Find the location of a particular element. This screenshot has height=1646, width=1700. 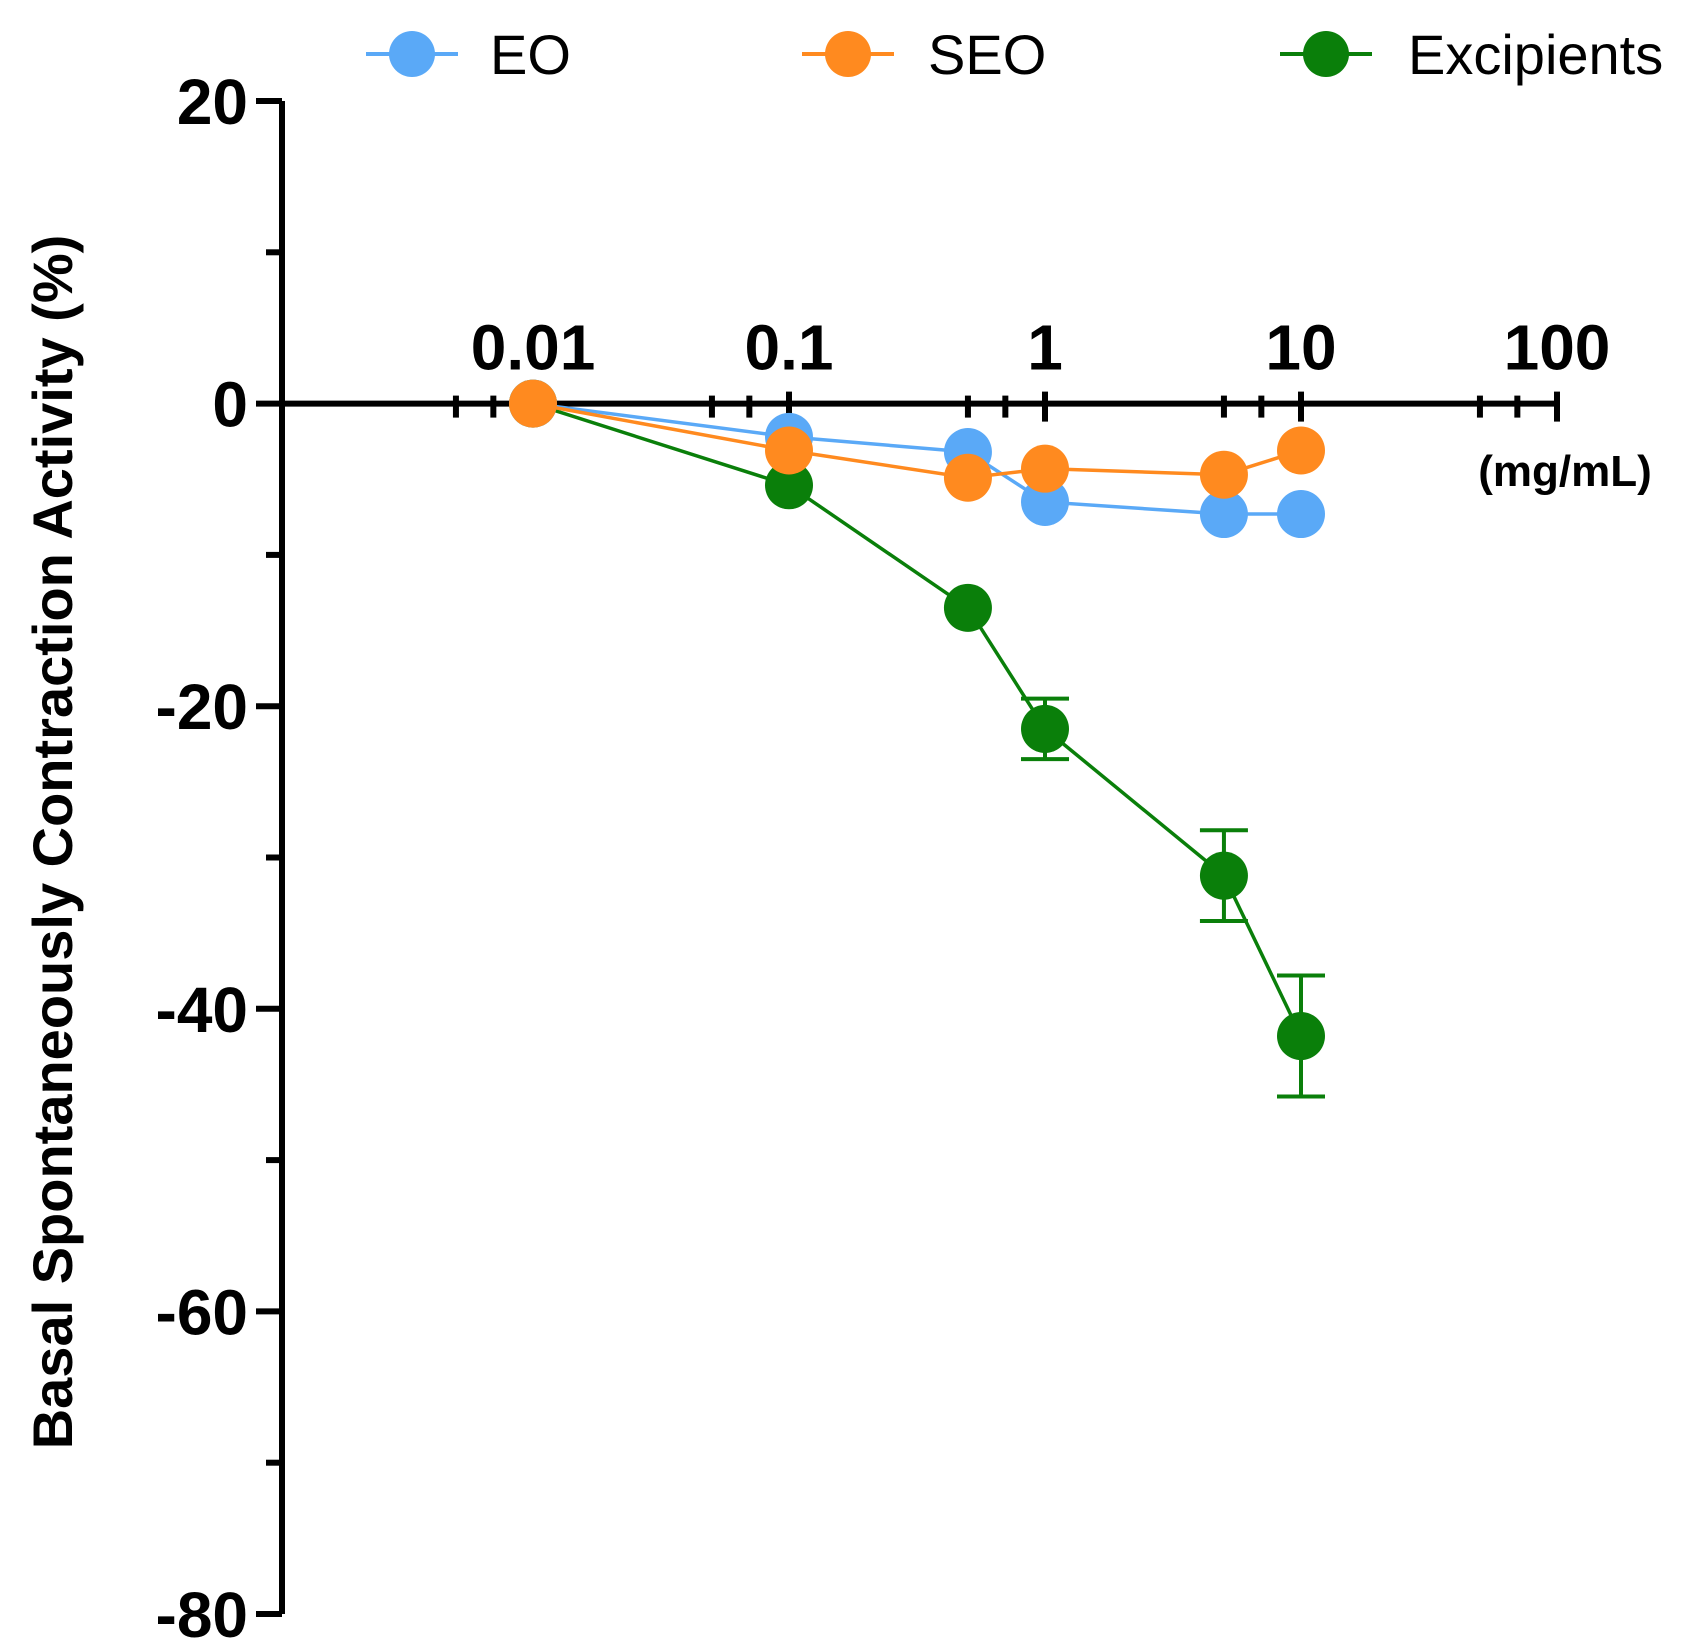

x-tick-label: 0.01 is located at coordinates (533, 348).